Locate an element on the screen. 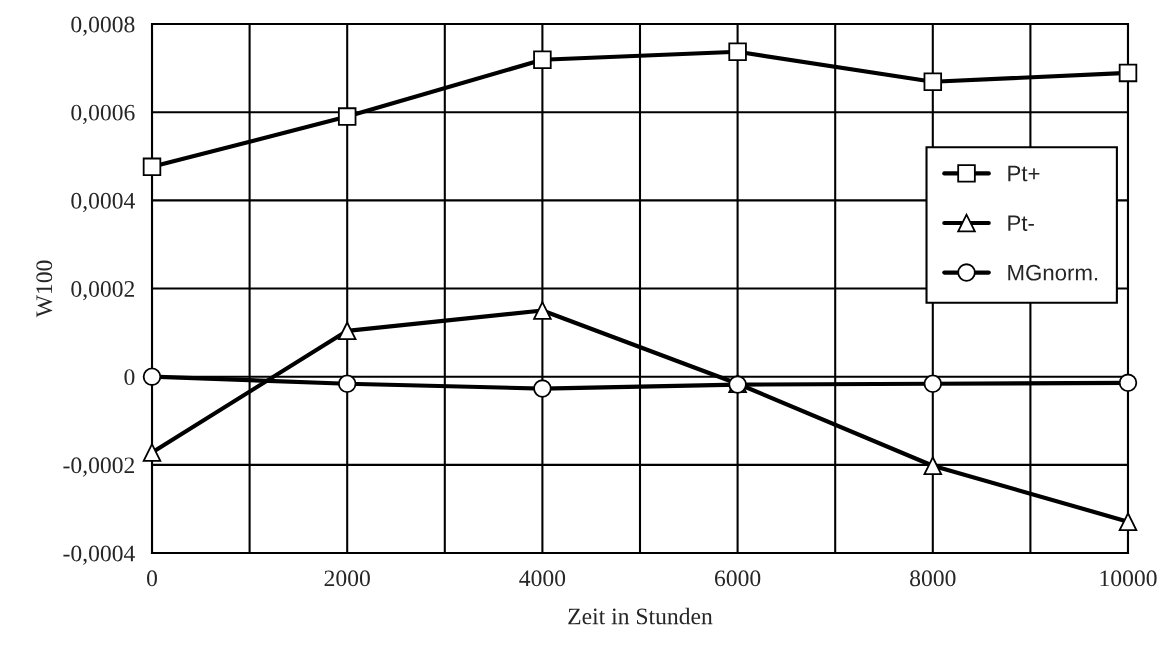 This screenshot has height=666, width=1176. y-tick-label: -0,0002 is located at coordinates (99, 467).